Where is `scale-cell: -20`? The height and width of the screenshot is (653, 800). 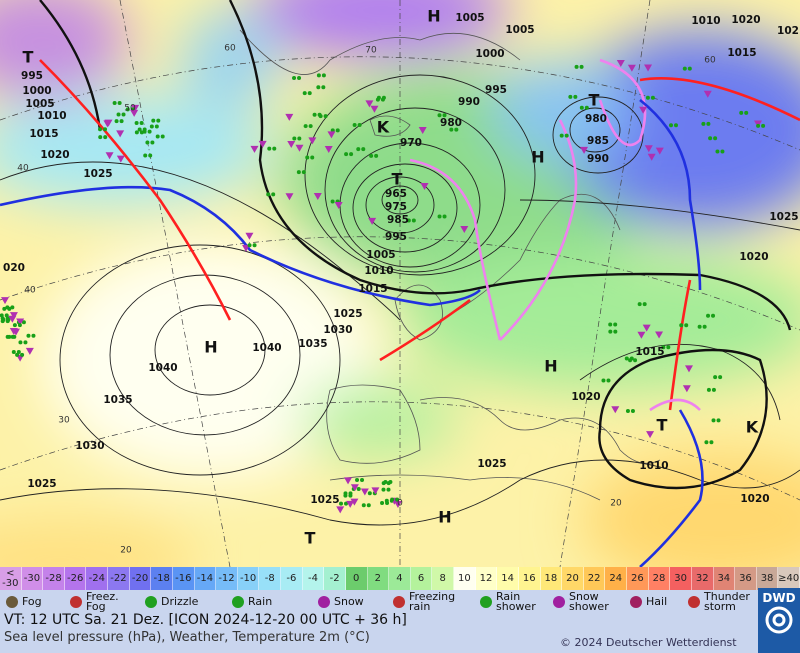
scale-cell: -20 is located at coordinates (140, 578).